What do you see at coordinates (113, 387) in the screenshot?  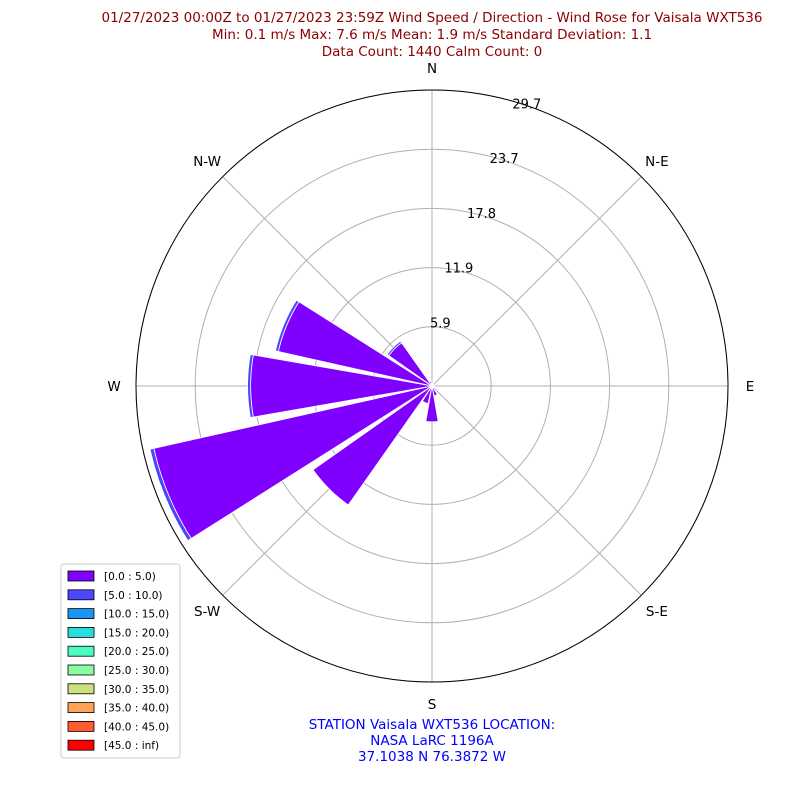 I see `direction-label-W: W` at bounding box center [113, 387].